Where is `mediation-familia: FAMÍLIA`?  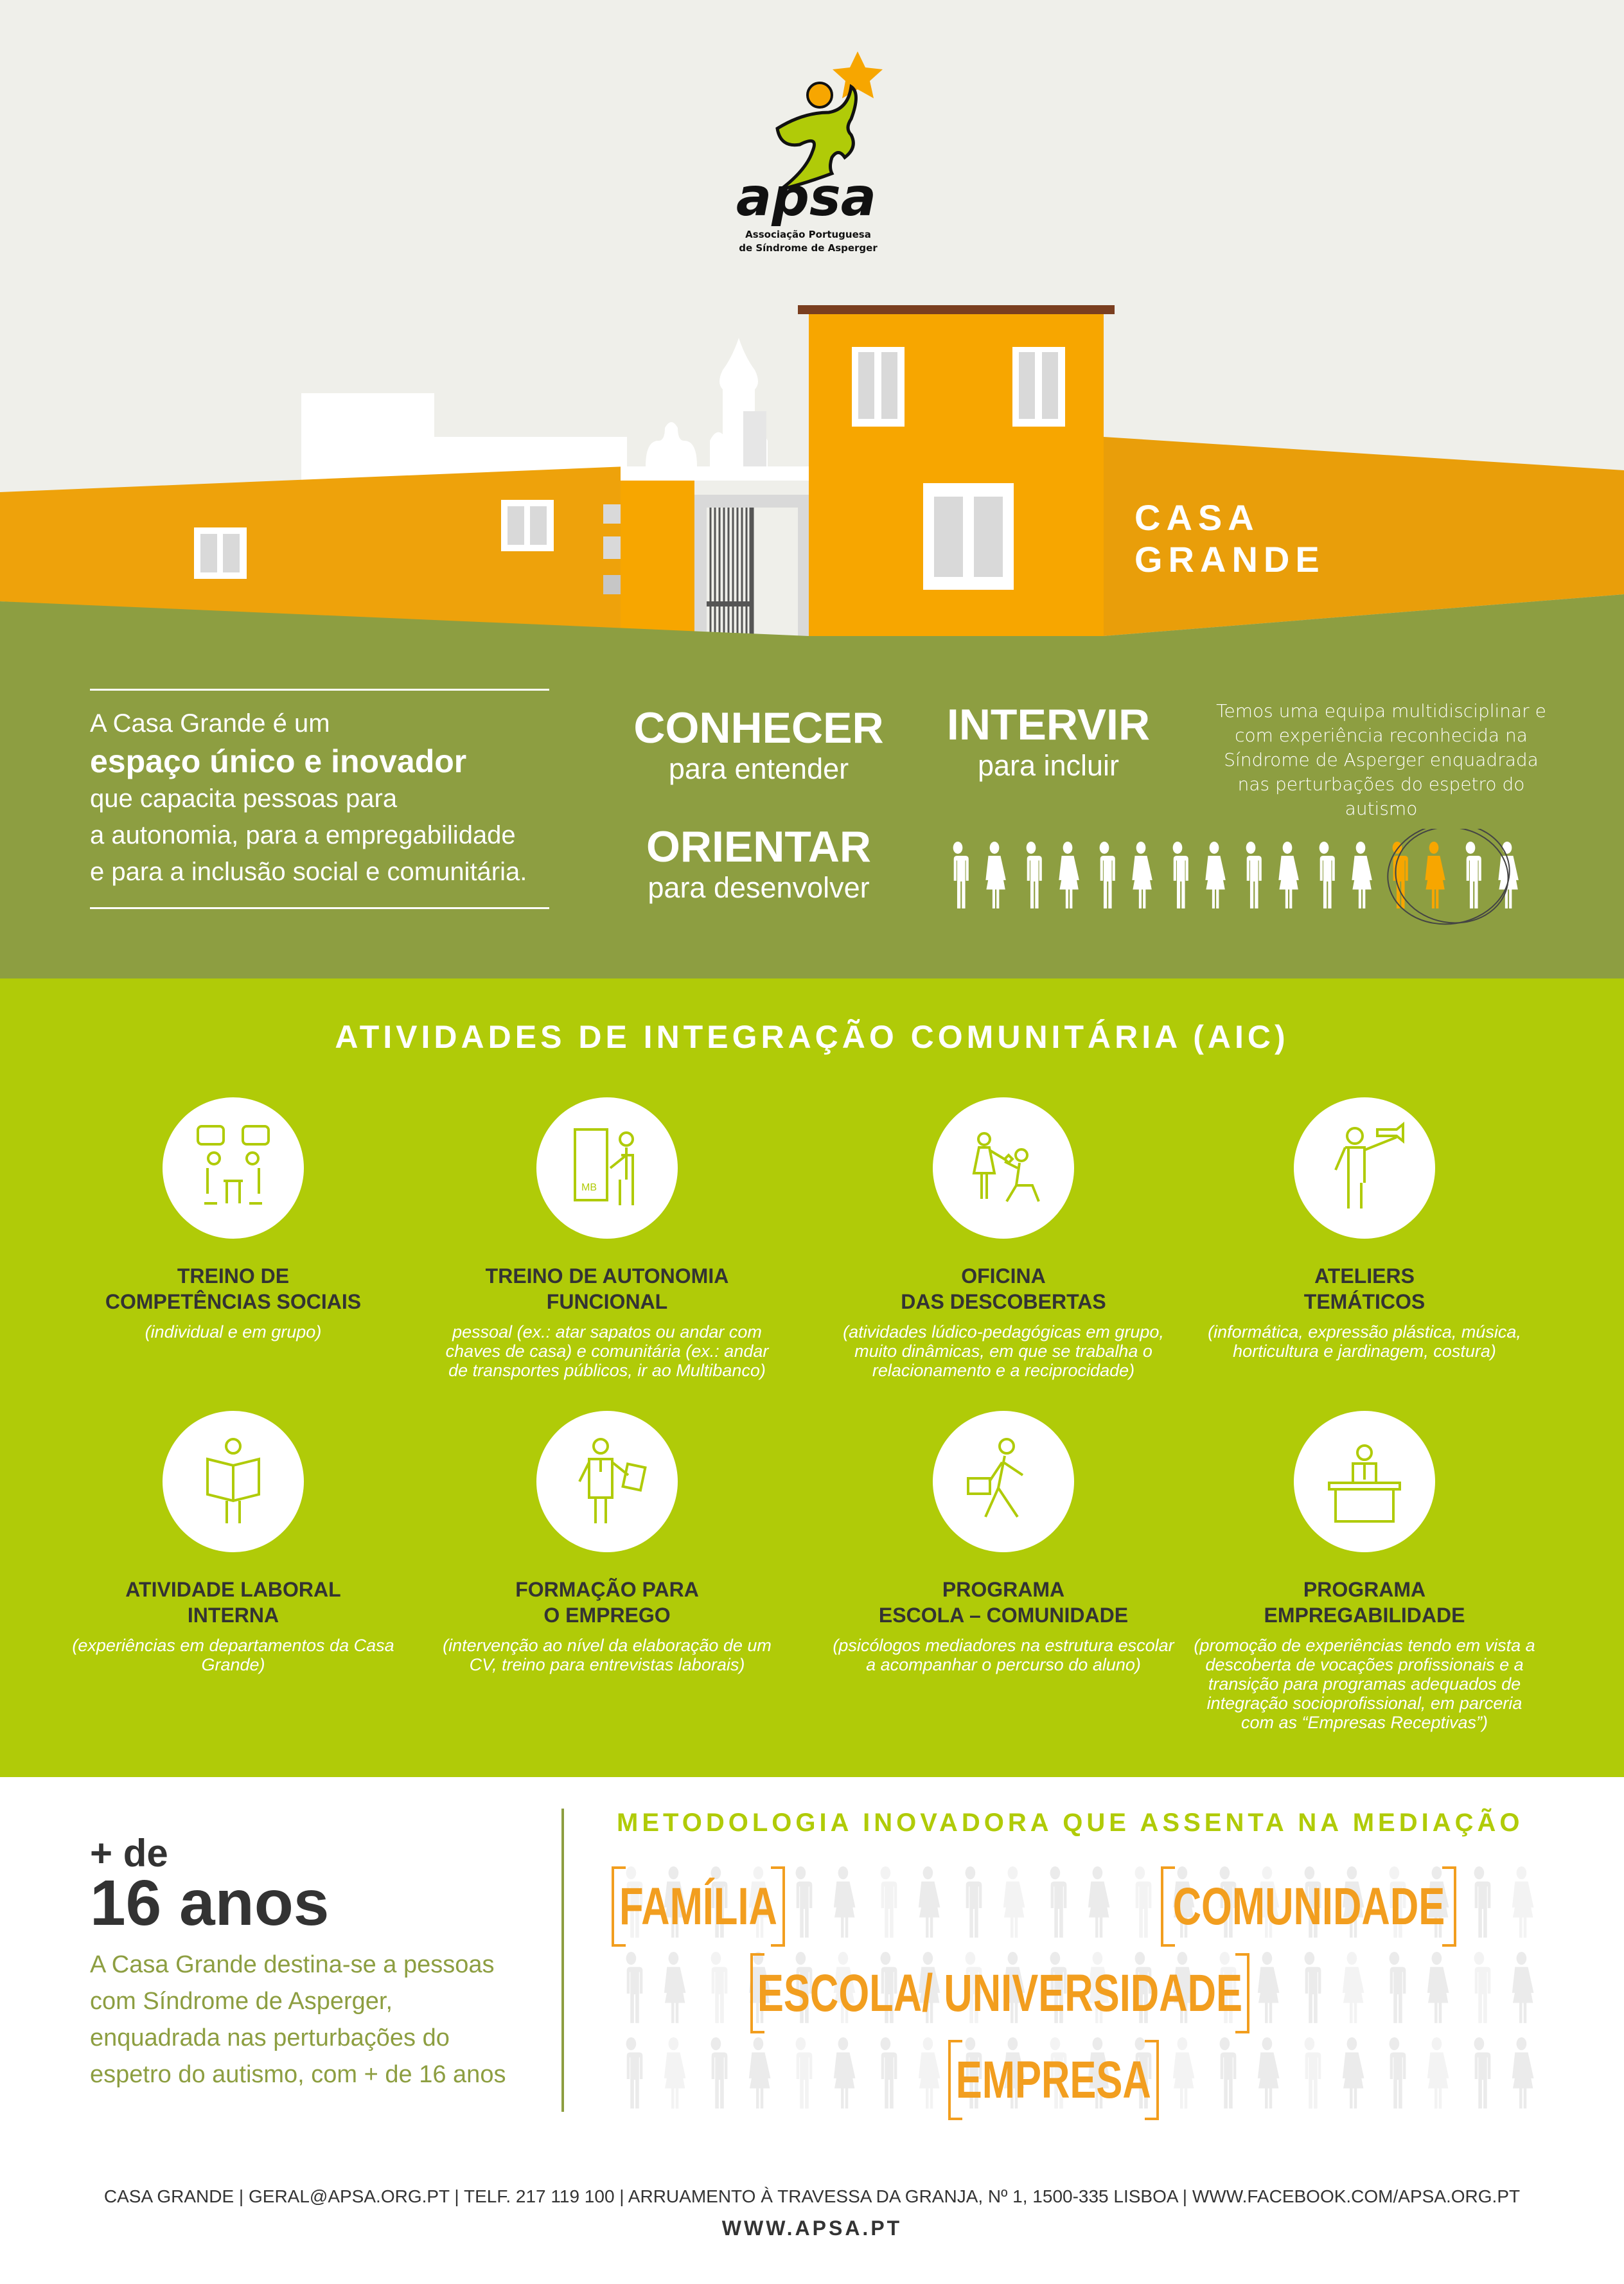 mediation-familia: FAMÍLIA is located at coordinates (699, 1906).